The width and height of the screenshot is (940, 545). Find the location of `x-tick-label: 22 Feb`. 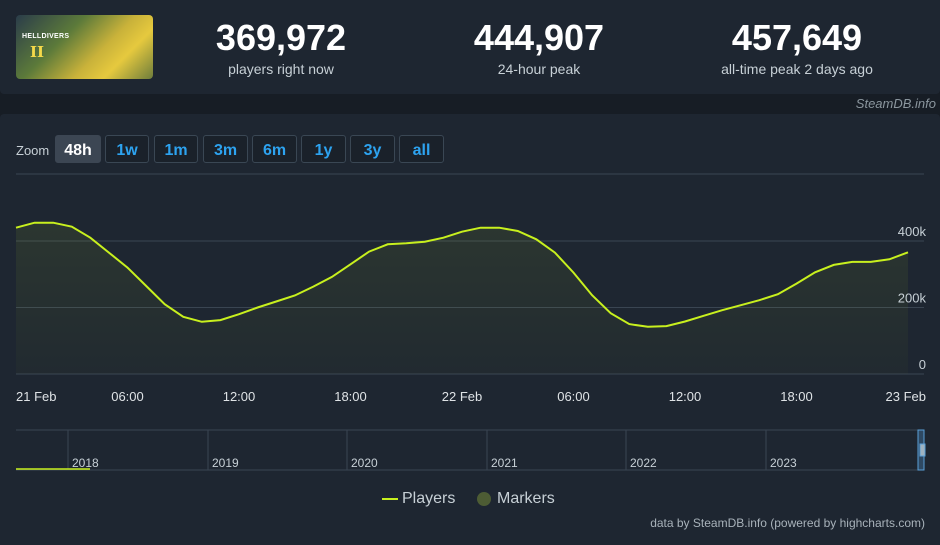

x-tick-label: 22 Feb is located at coordinates (462, 396).